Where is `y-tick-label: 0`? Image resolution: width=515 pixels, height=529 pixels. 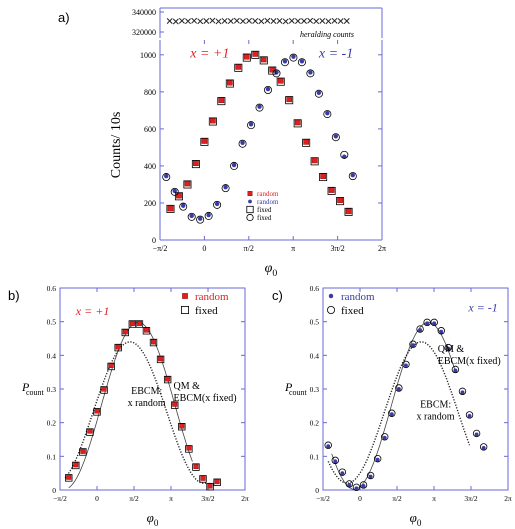 y-tick-label: 0 is located at coordinates (317, 490).